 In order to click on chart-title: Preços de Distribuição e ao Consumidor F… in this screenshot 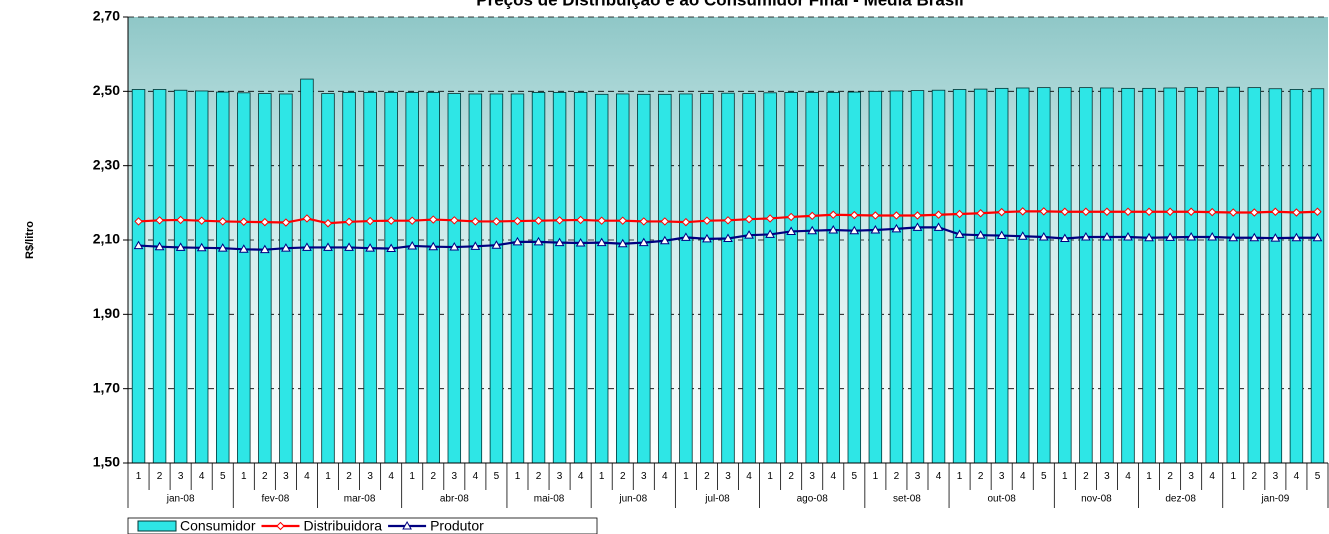, I will do `click(719, 4)`.